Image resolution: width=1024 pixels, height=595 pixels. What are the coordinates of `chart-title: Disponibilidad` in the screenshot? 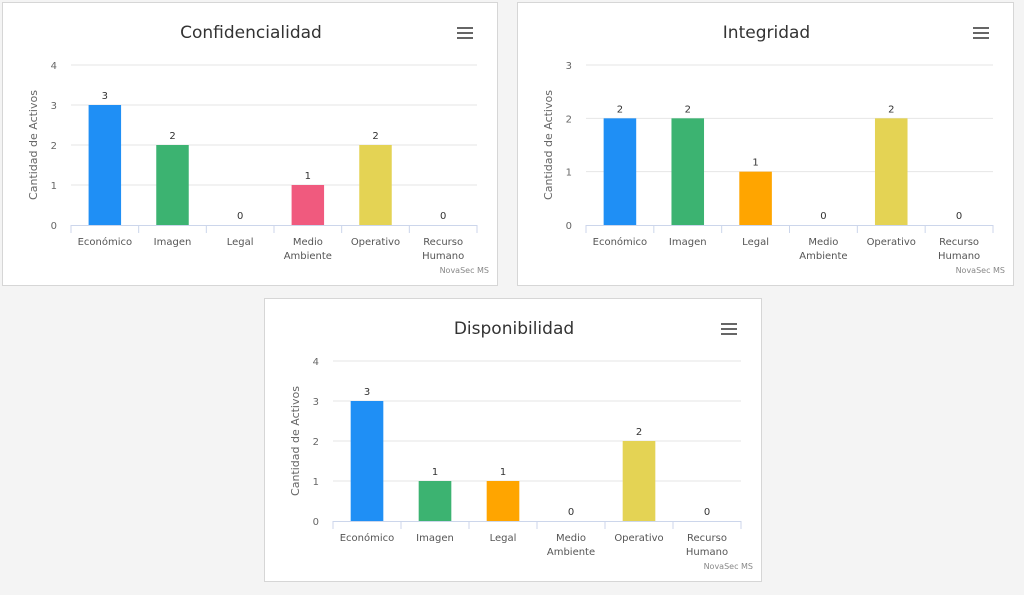 It's located at (514, 329).